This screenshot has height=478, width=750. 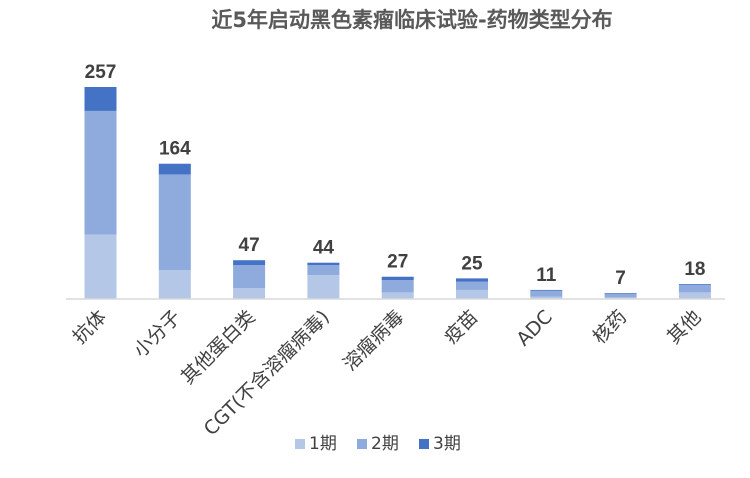 I want to click on category-label: 核药, so click(x=610, y=327).